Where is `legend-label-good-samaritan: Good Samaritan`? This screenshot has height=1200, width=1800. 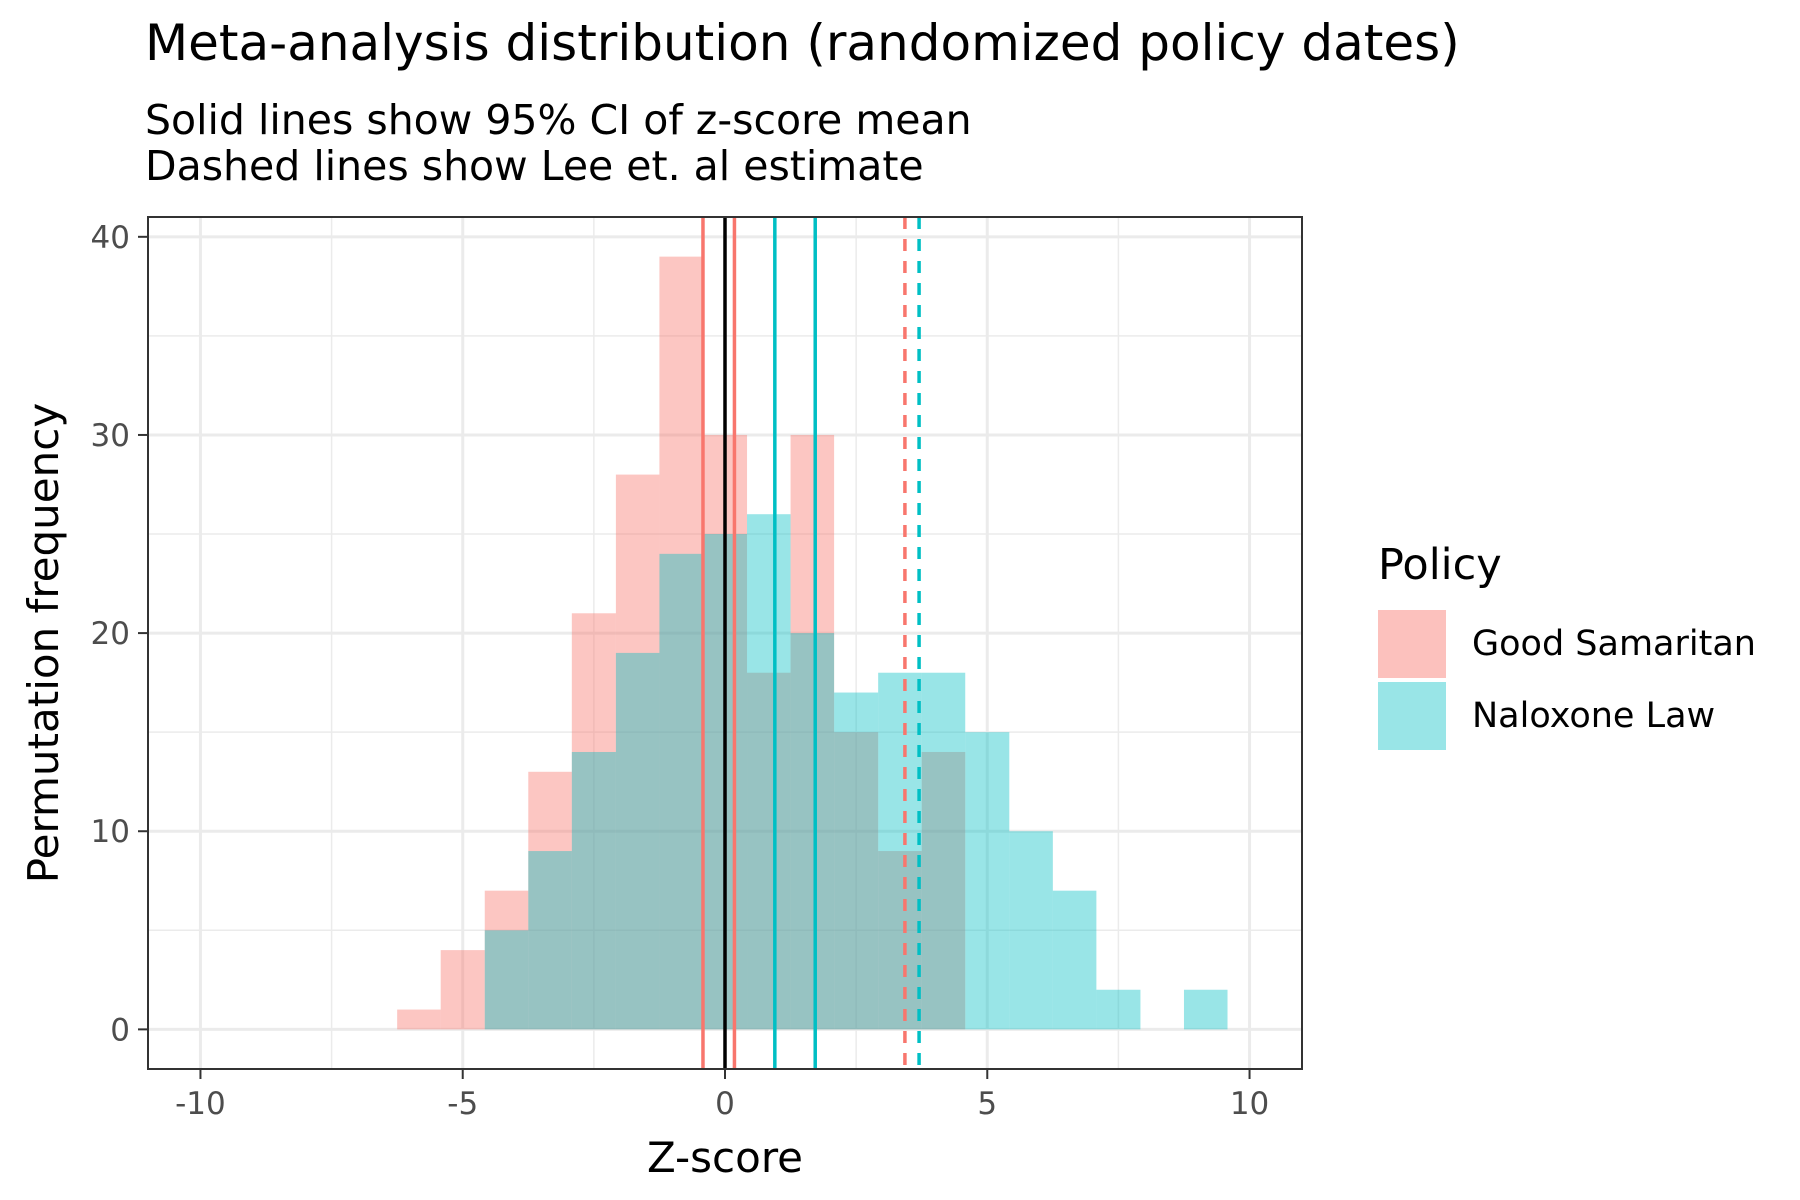 legend-label-good-samaritan: Good Samaritan is located at coordinates (1614, 644).